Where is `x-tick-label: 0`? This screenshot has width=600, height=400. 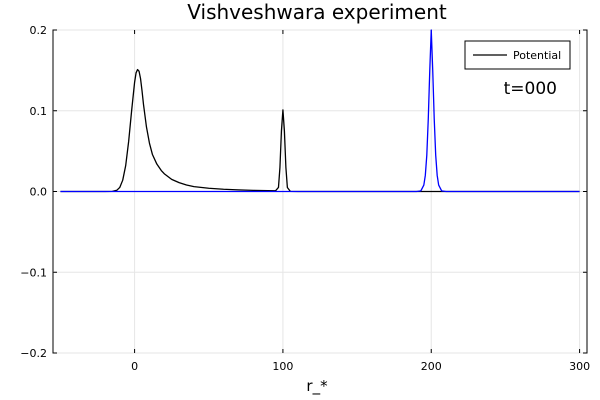 x-tick-label: 0 is located at coordinates (134, 366).